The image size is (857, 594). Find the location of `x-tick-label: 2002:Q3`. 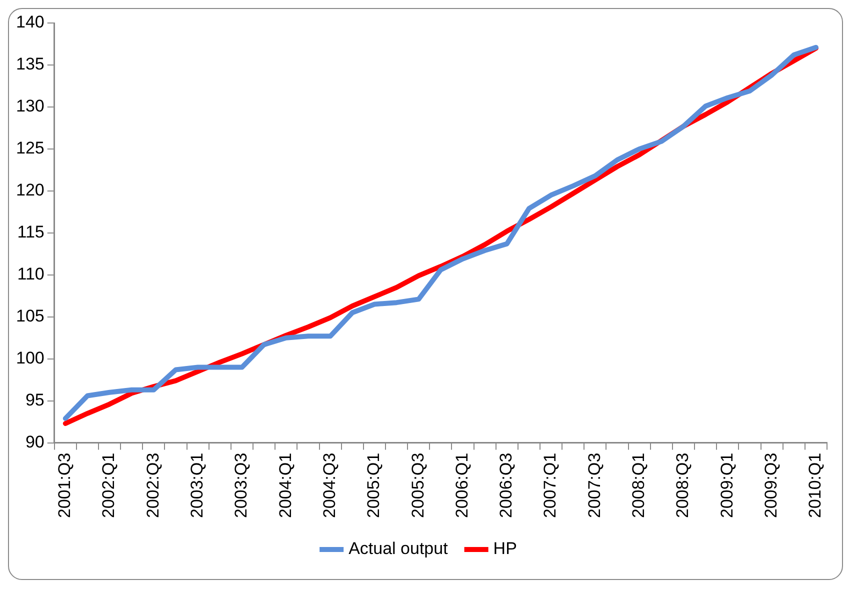

x-tick-label: 2002:Q3 is located at coordinates (152, 485).